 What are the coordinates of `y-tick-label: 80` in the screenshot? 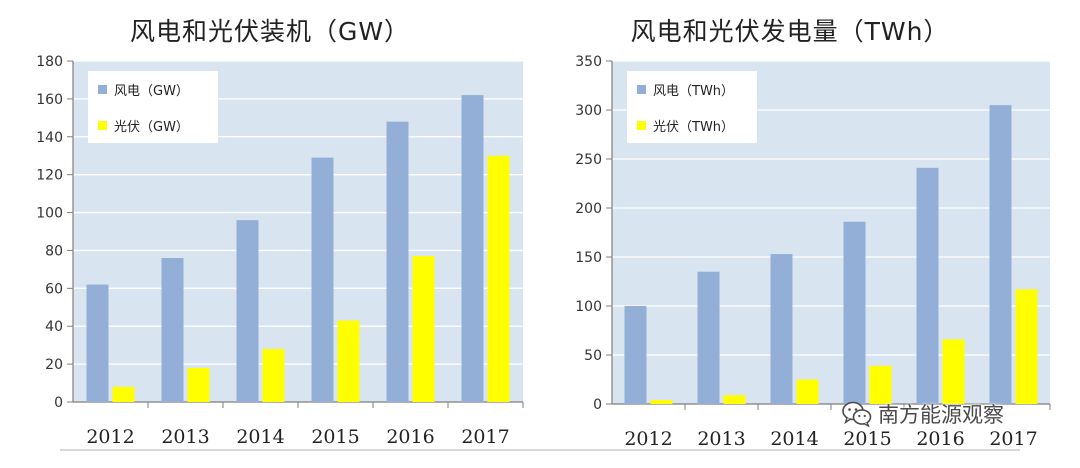 It's located at (54, 251).